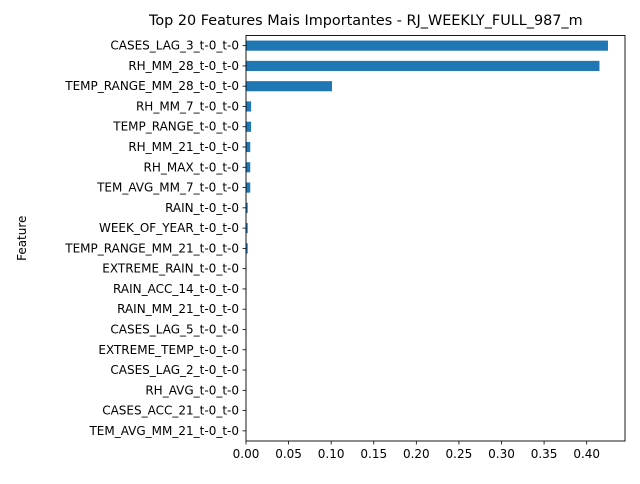  Describe the element at coordinates (176, 289) in the screenshot. I see `y-tick-label: RAIN_ACC_14_t-0_t-0` at that location.